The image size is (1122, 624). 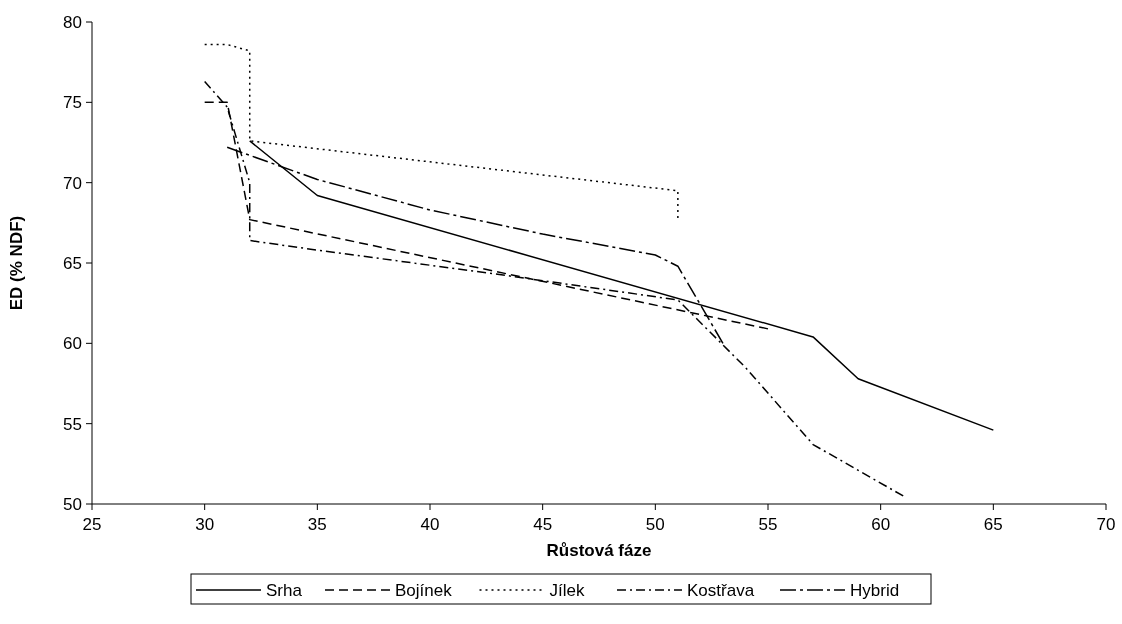 I want to click on x-tick-label: 50, so click(x=655, y=524).